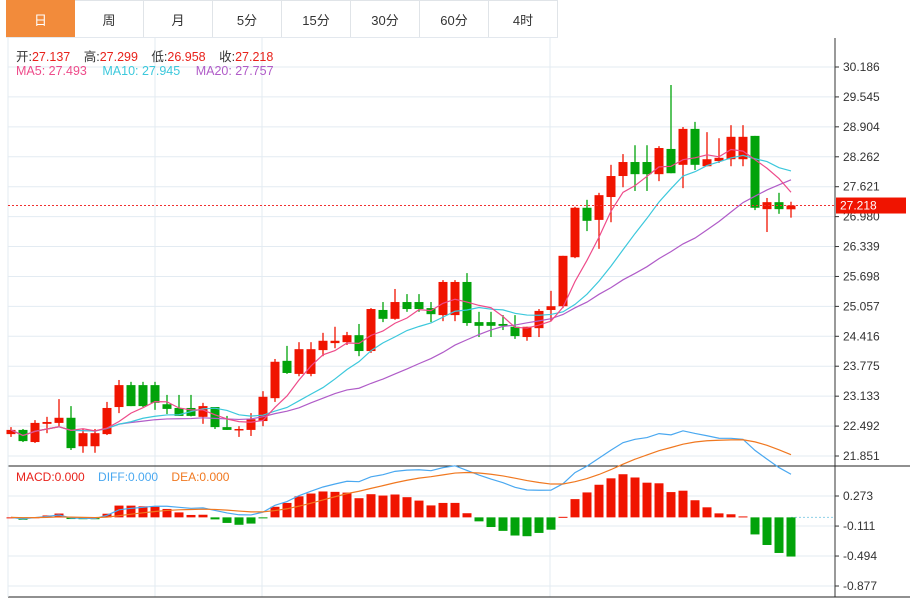 Image resolution: width=914 pixels, height=599 pixels. Describe the element at coordinates (128, 477) in the screenshot. I see `diff-value: DIFF:0.000` at that location.